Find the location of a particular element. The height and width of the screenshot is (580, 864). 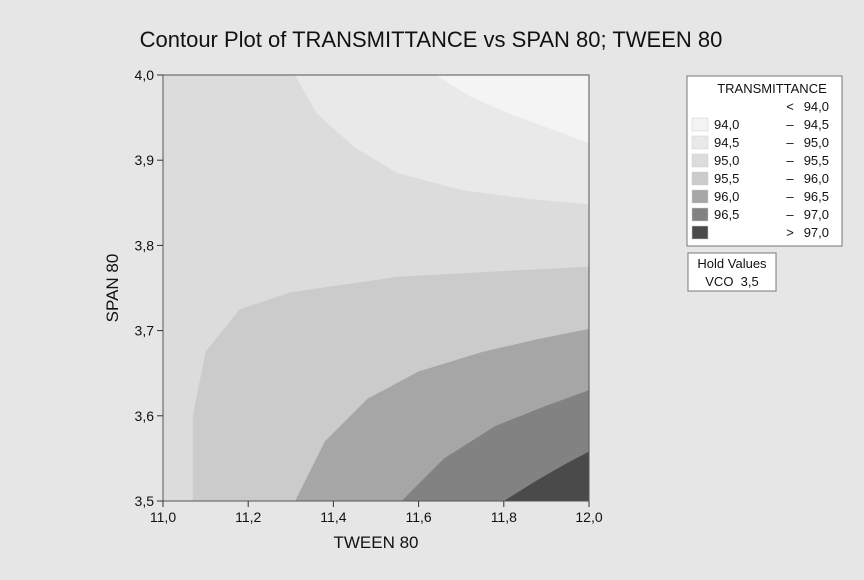

legend-high: 96,5 is located at coordinates (816, 196).